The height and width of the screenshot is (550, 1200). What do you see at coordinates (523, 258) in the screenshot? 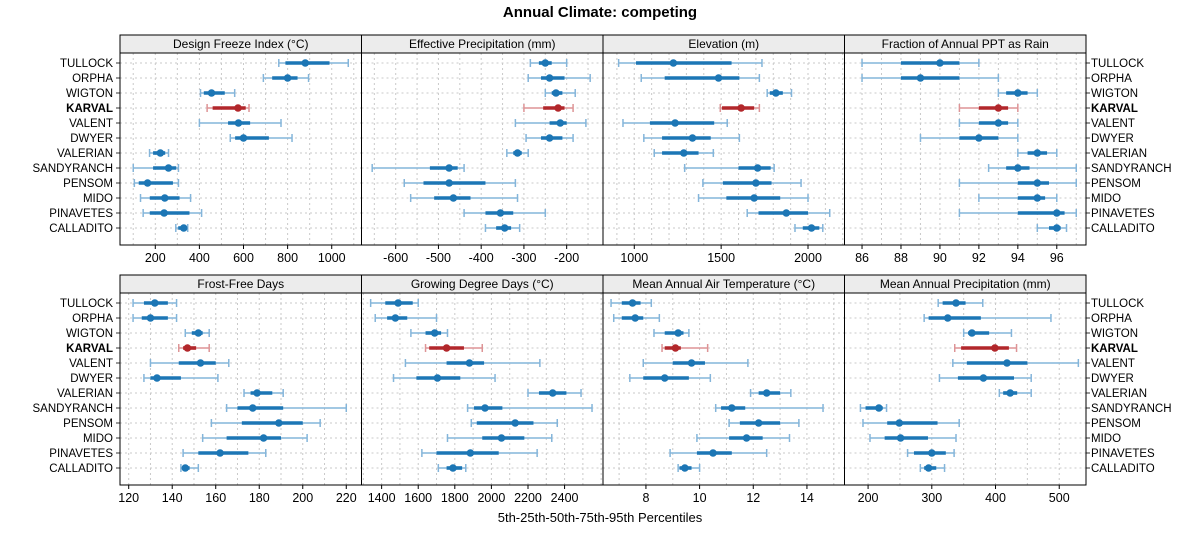
I see `x-tick-label: -300` at bounding box center [523, 258].